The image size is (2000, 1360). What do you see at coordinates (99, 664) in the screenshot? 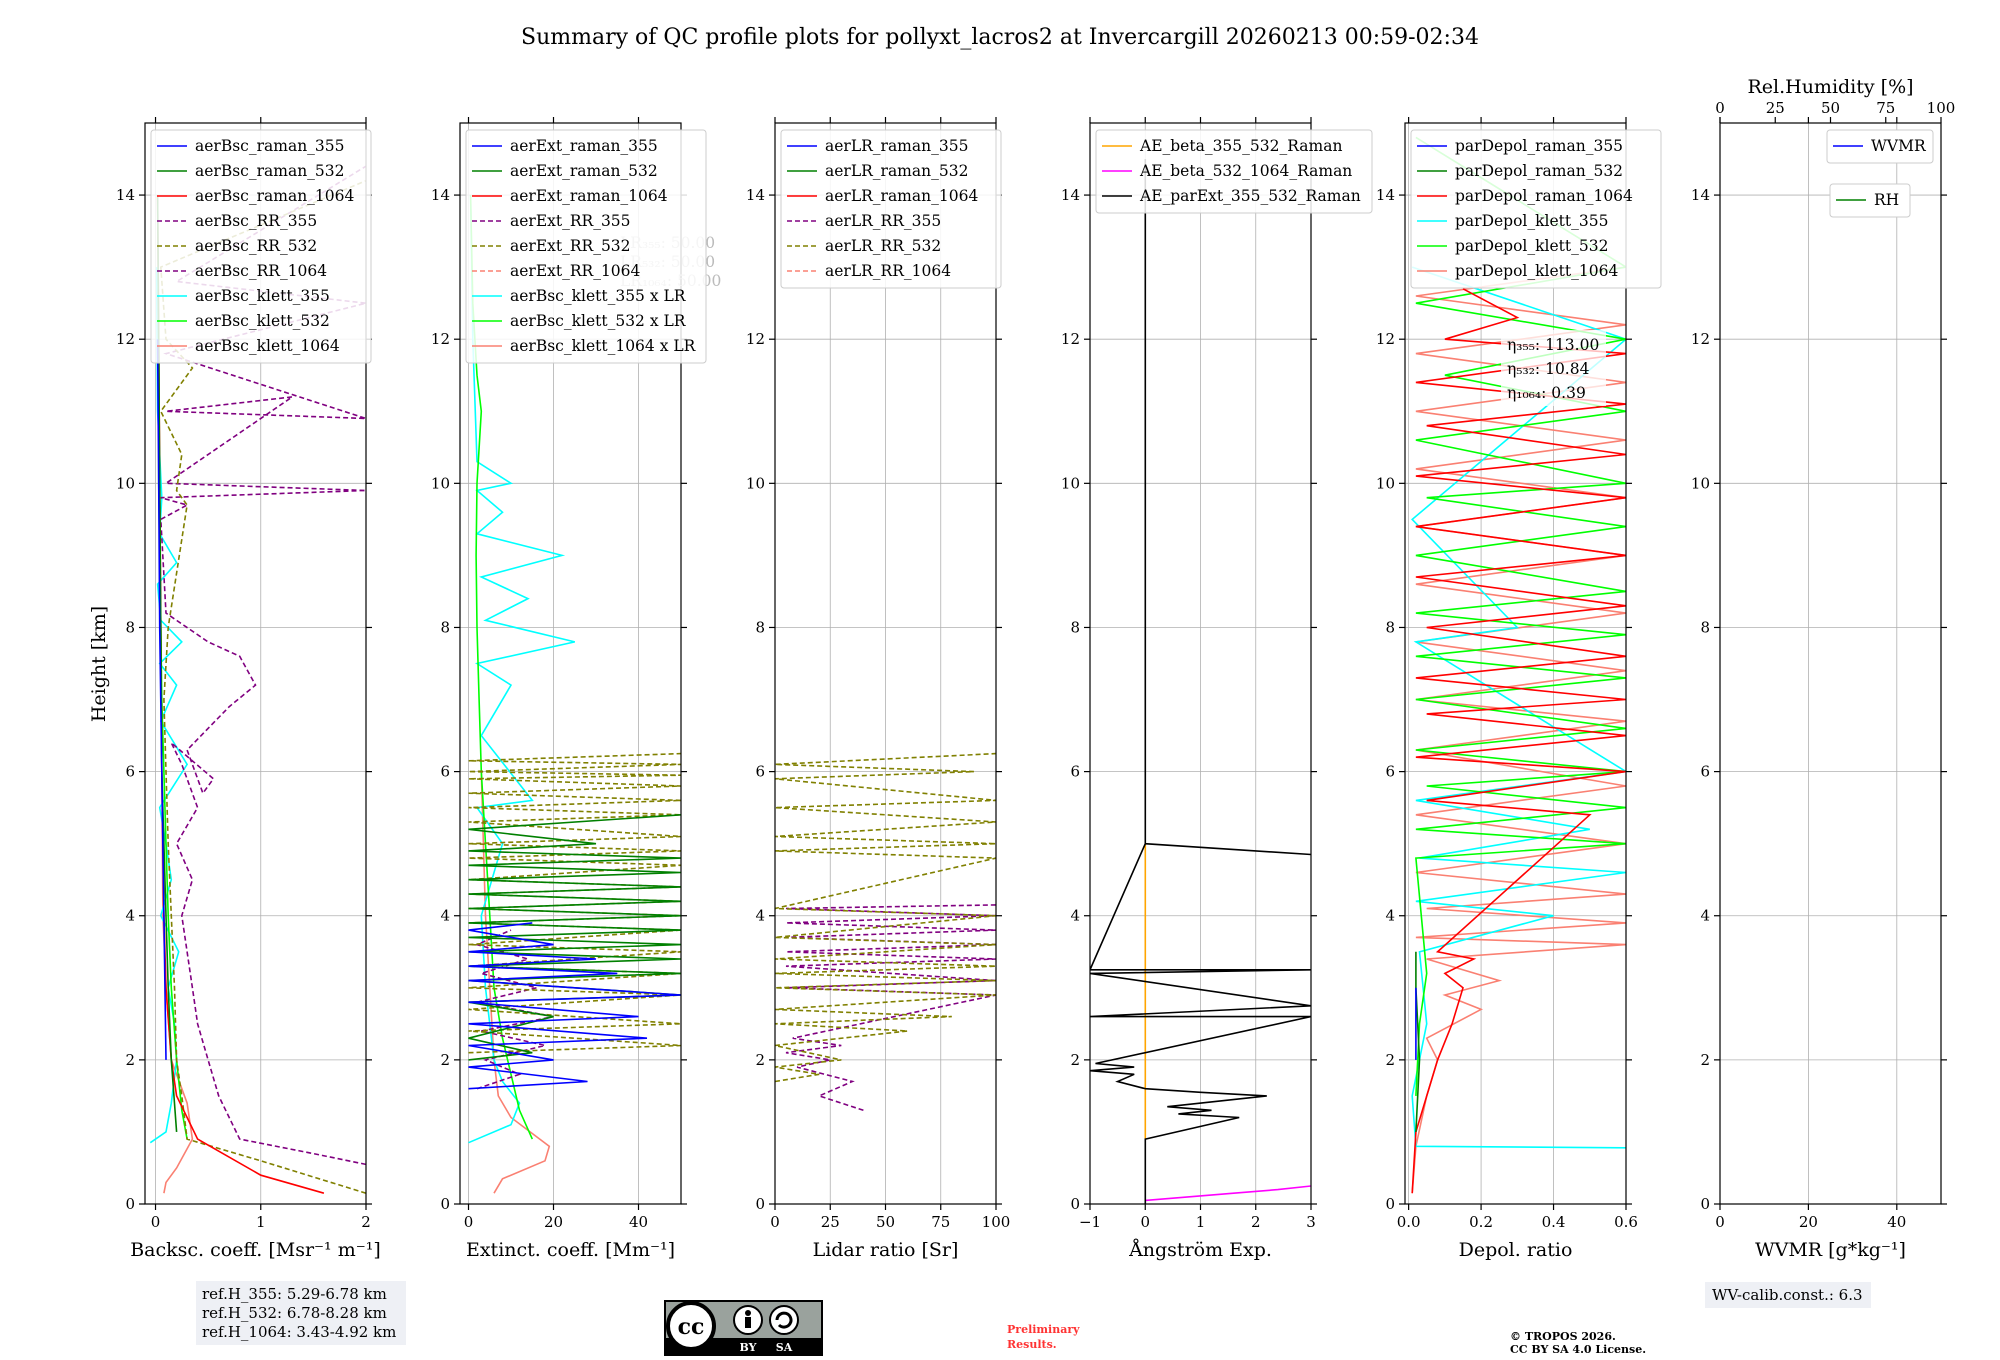
I see `y-axis-label: Height [km]` at bounding box center [99, 664].